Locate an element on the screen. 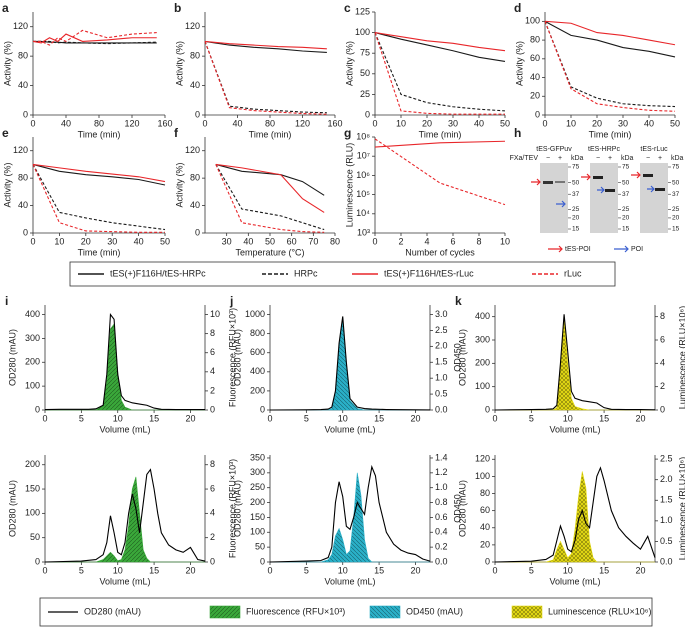  x-axis-label: Number of cycles is located at coordinates (440, 252).